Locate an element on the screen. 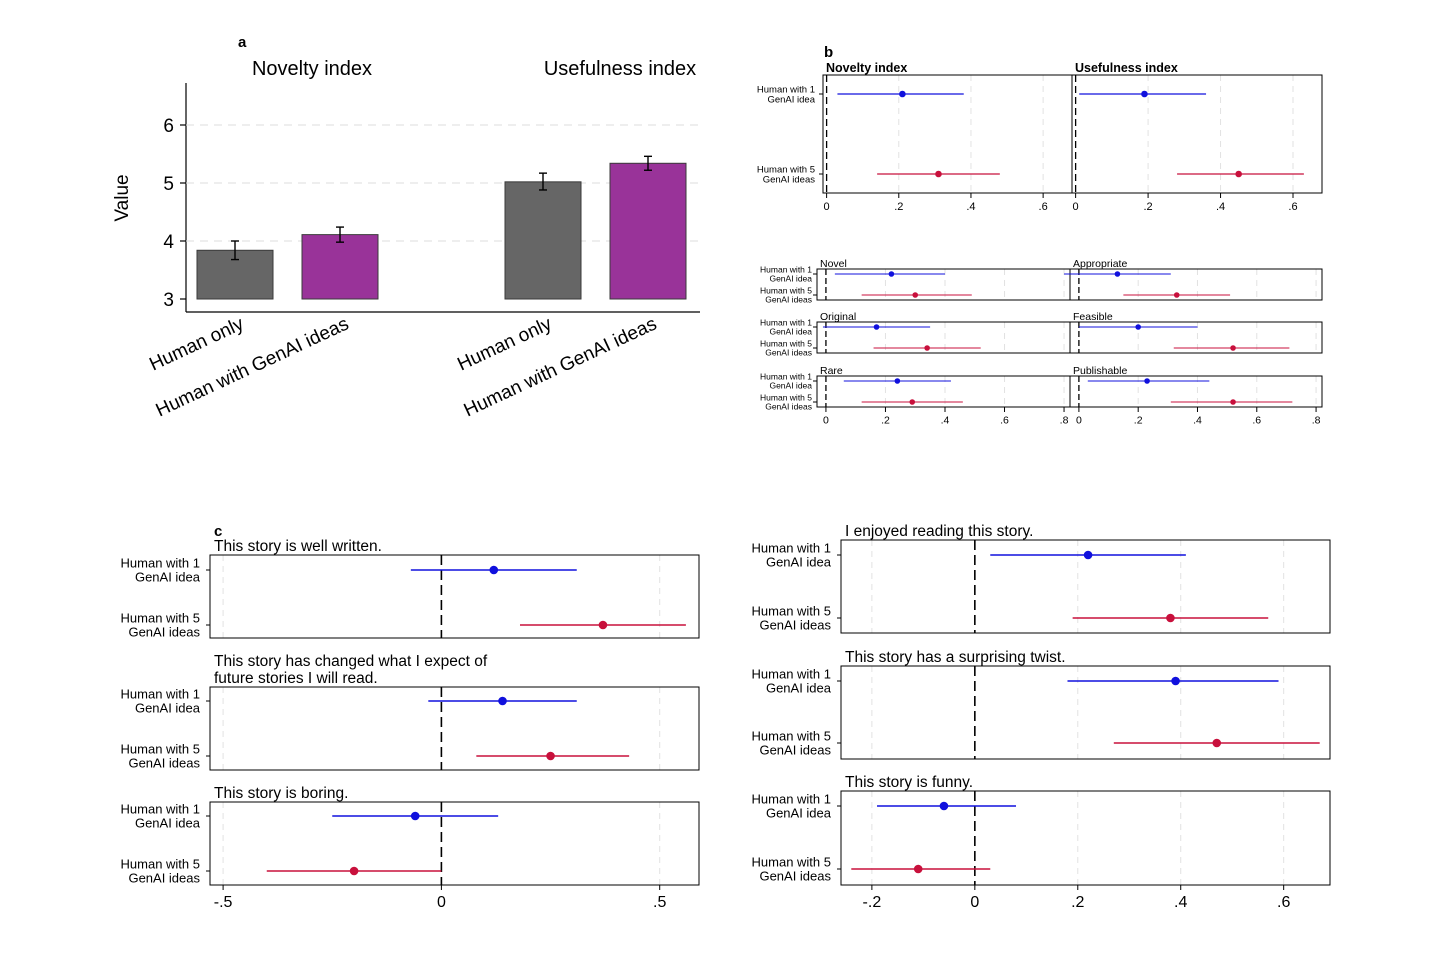  subplot-title: This story is funny. is located at coordinates (909, 782).